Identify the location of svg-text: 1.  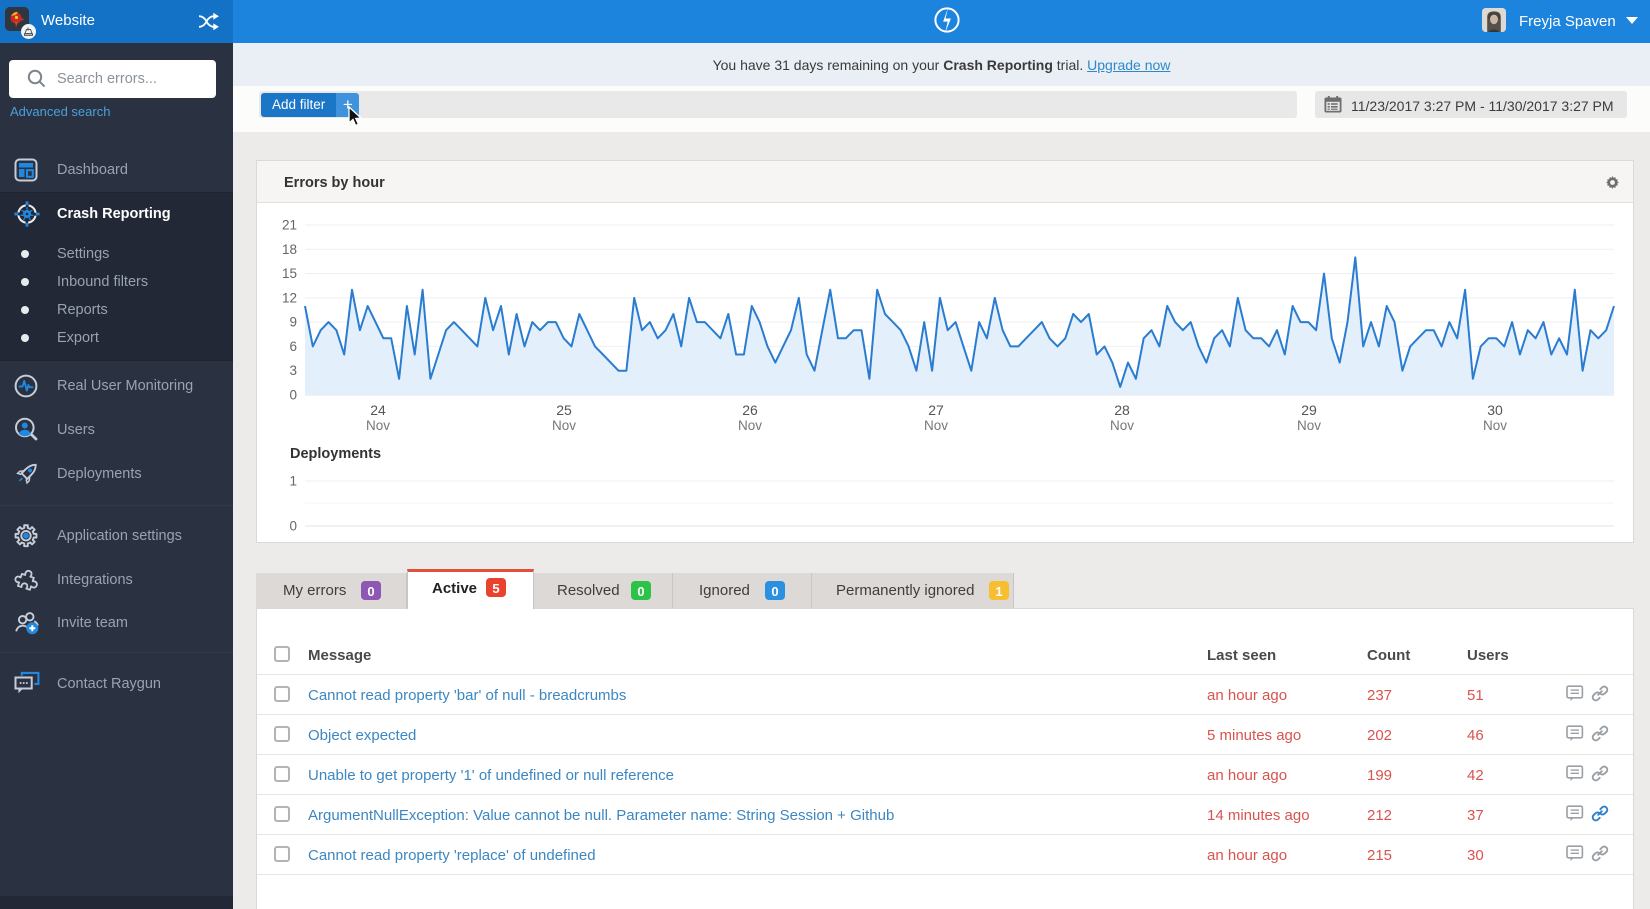
(293, 481).